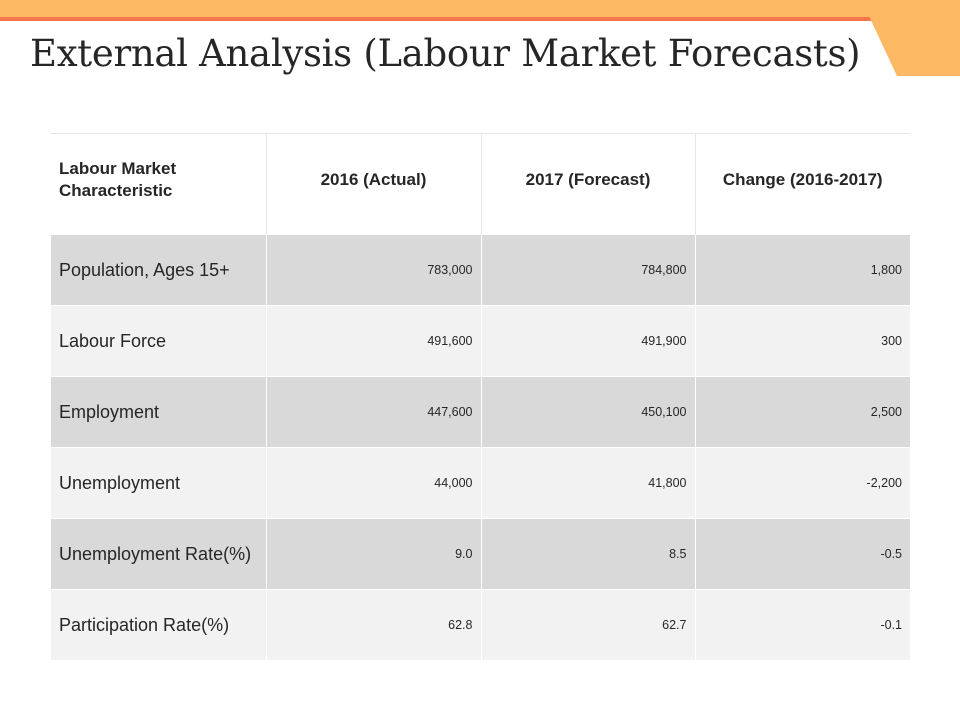 The width and height of the screenshot is (960, 720). What do you see at coordinates (374, 554) in the screenshot?
I see `value-2016: 9.0` at bounding box center [374, 554].